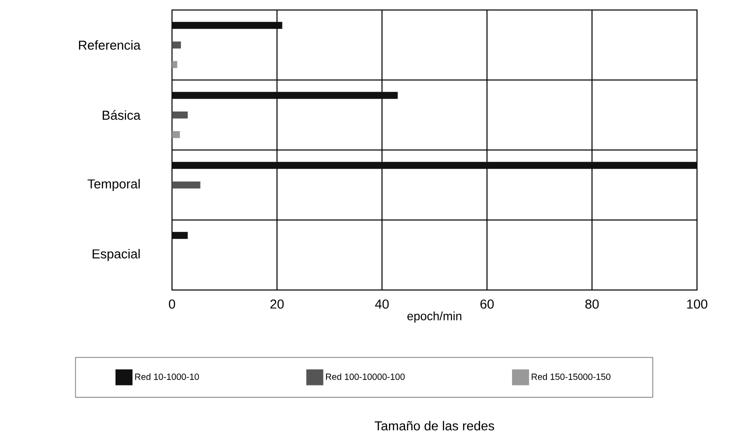  Describe the element at coordinates (365, 376) in the screenshot. I see `legend-label: Red 100-10000-100` at that location.